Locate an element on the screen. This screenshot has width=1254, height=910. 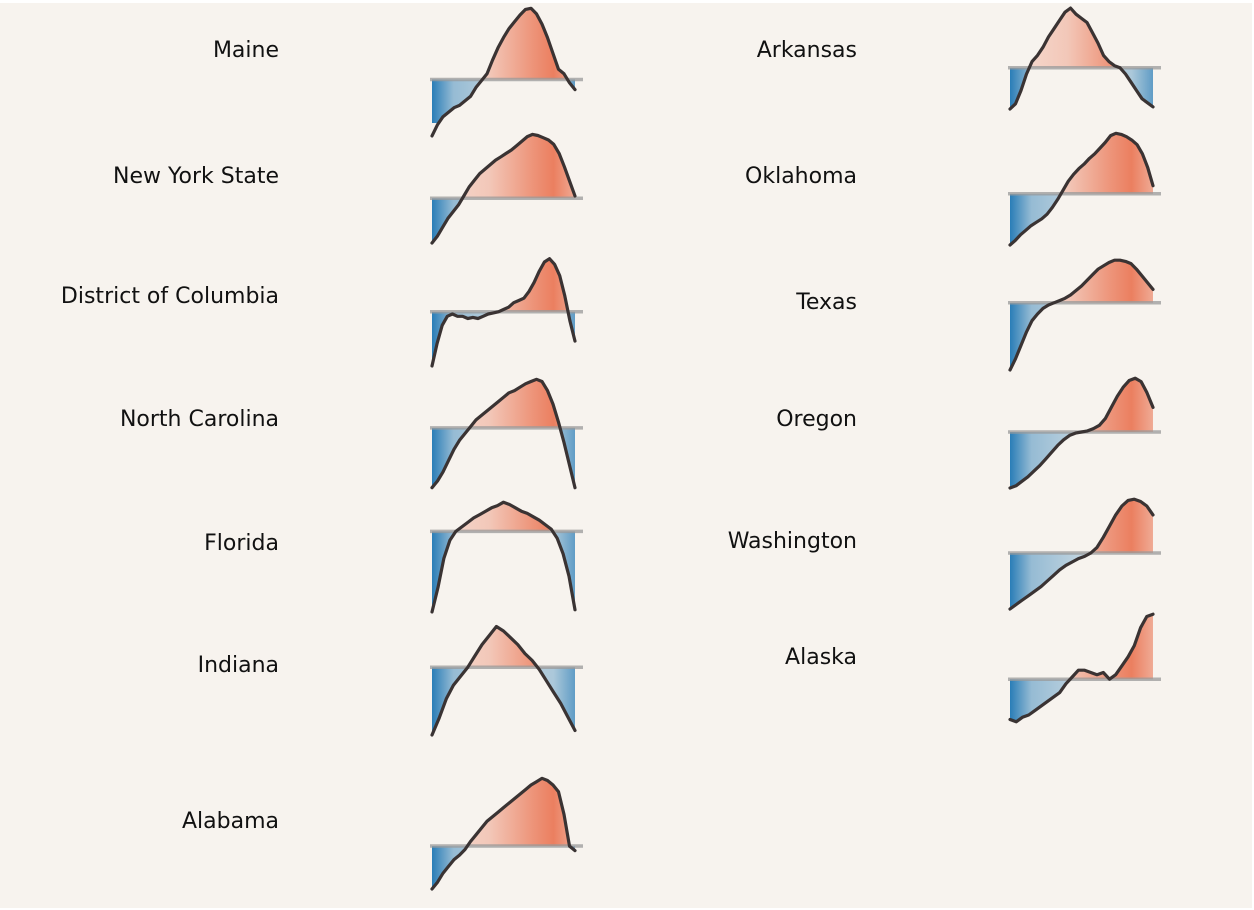
sparkline-alaska is located at coordinates (1084, 668).